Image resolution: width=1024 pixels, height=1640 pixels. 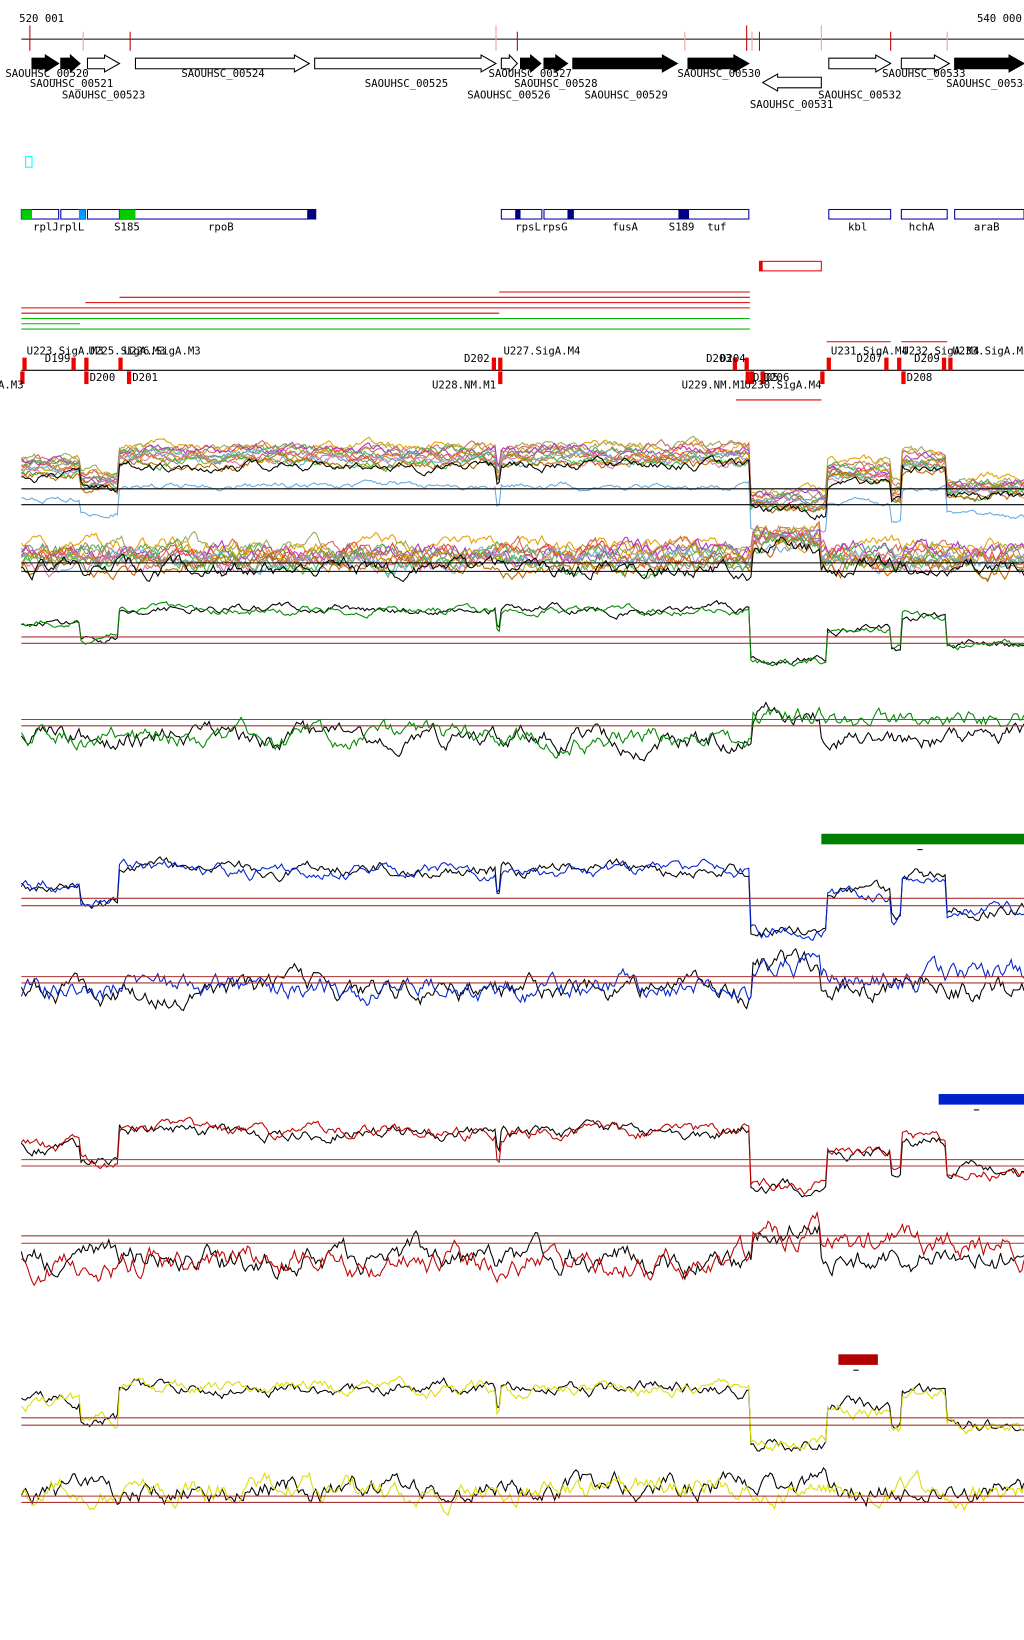 What do you see at coordinates (12, 384) in the screenshot?
I see `promoter-label: U222.SigA.M3` at bounding box center [12, 384].